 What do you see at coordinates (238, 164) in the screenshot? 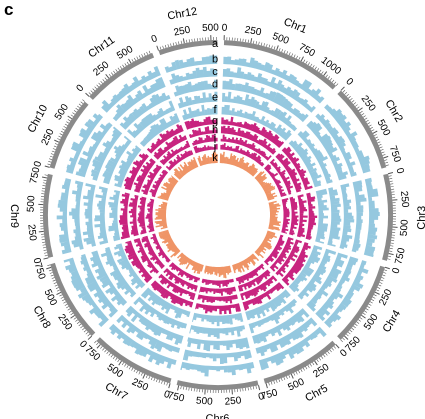
I see `track-k-chr1` at bounding box center [238, 164].